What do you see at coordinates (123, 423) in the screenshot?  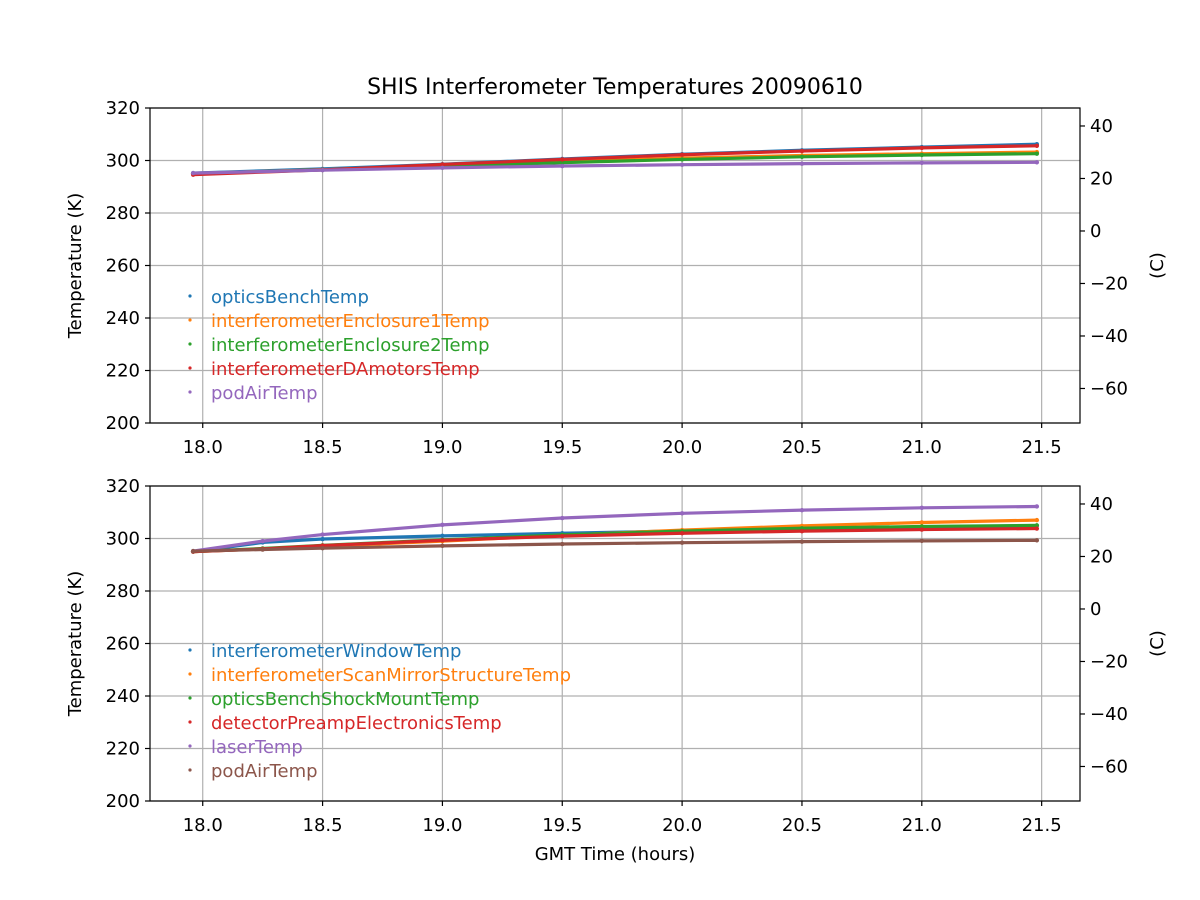 I see `y-tick-label: 200` at bounding box center [123, 423].